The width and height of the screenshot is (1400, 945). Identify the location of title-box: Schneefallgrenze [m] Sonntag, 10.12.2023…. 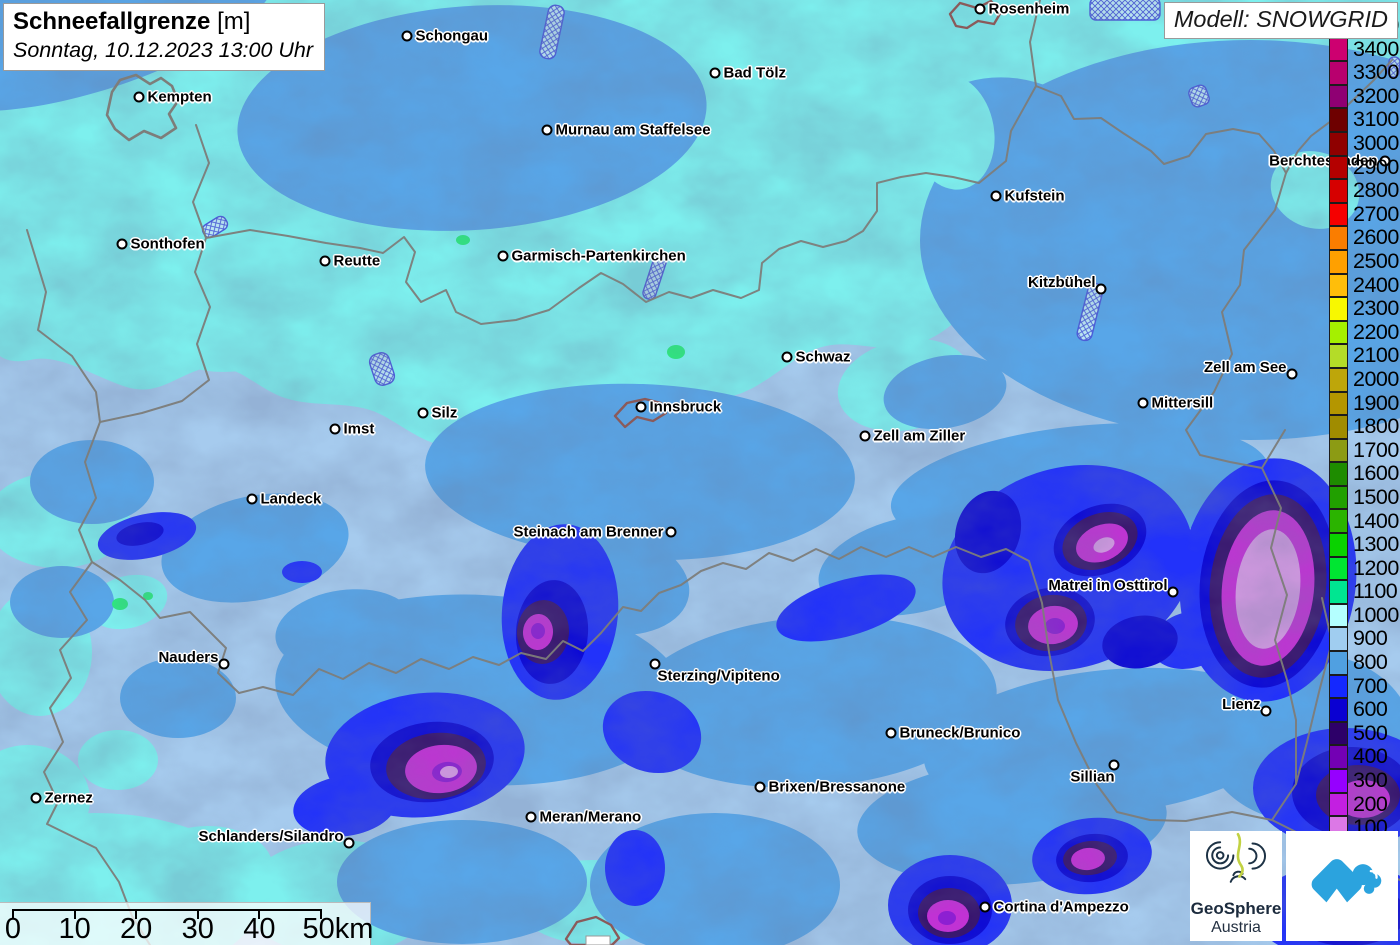
(164, 37).